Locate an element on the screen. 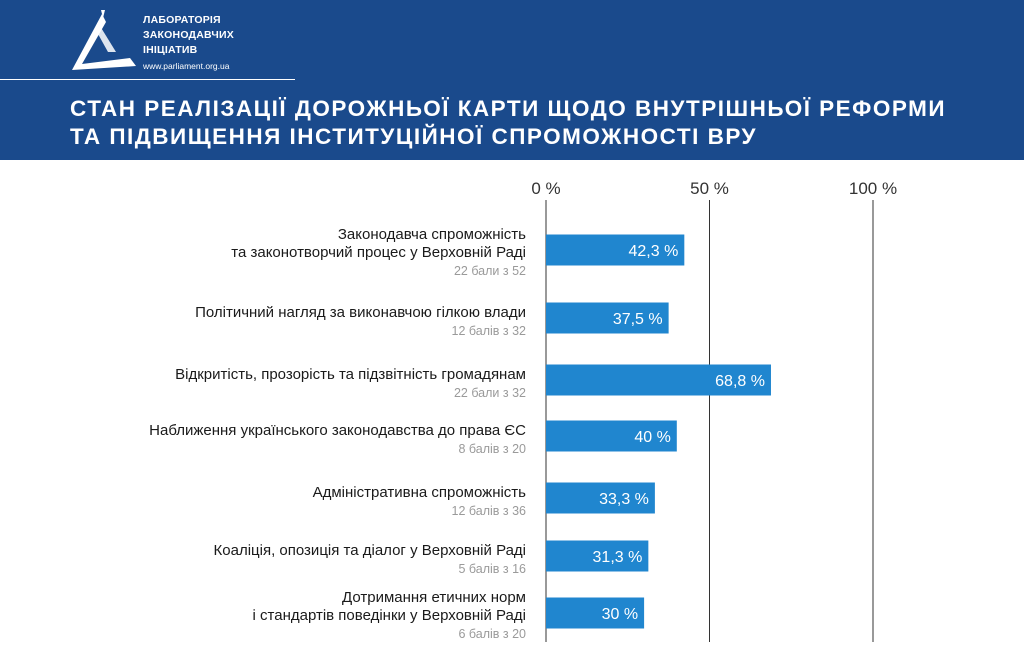 Image resolution: width=1024 pixels, height=668 pixels. category-score: 12 балів з 32 is located at coordinates (489, 331).